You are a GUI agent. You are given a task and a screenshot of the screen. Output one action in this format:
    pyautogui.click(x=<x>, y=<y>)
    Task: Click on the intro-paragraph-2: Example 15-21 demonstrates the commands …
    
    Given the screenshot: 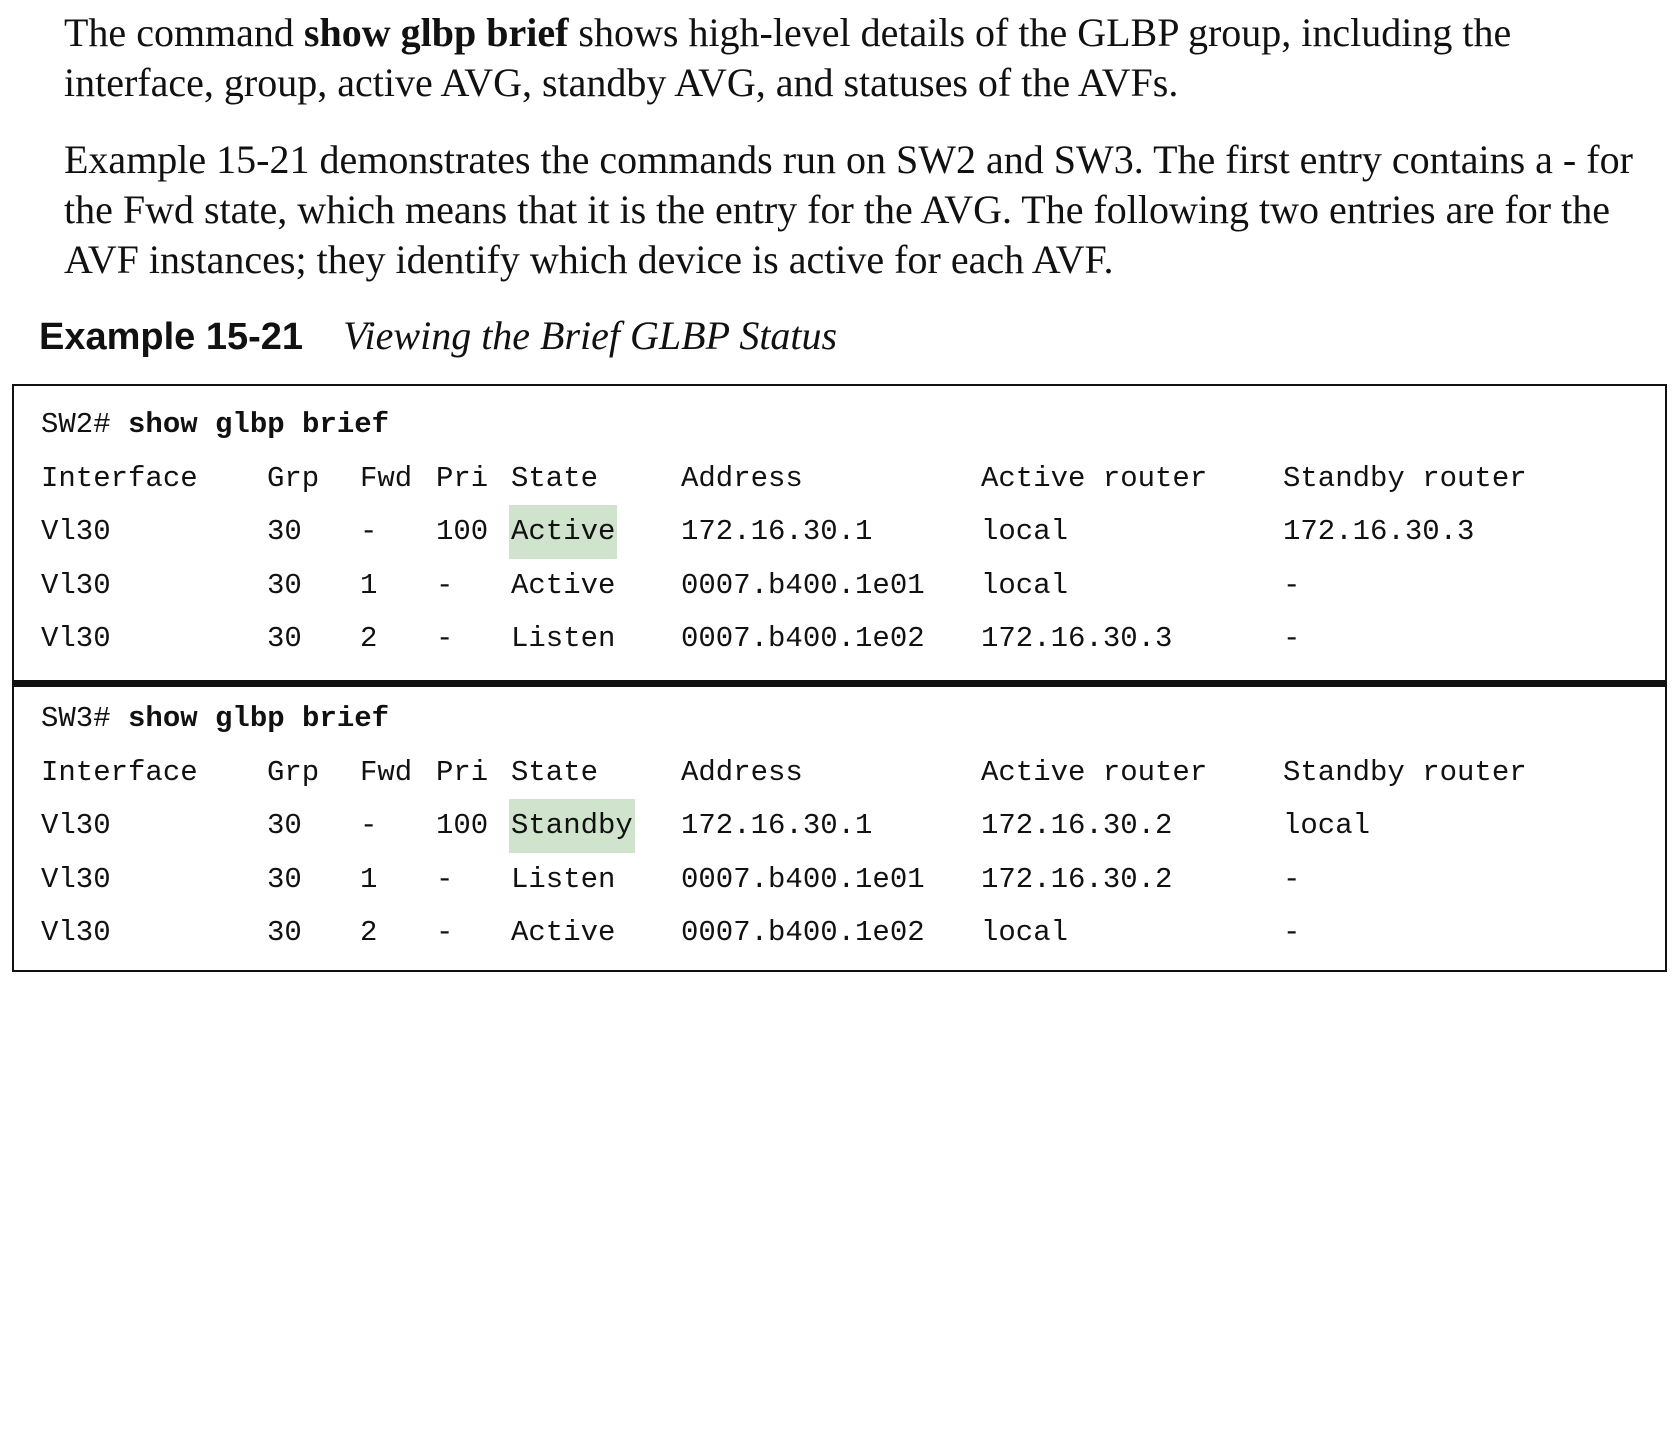 What is the action you would take?
    pyautogui.click(x=848, y=209)
    